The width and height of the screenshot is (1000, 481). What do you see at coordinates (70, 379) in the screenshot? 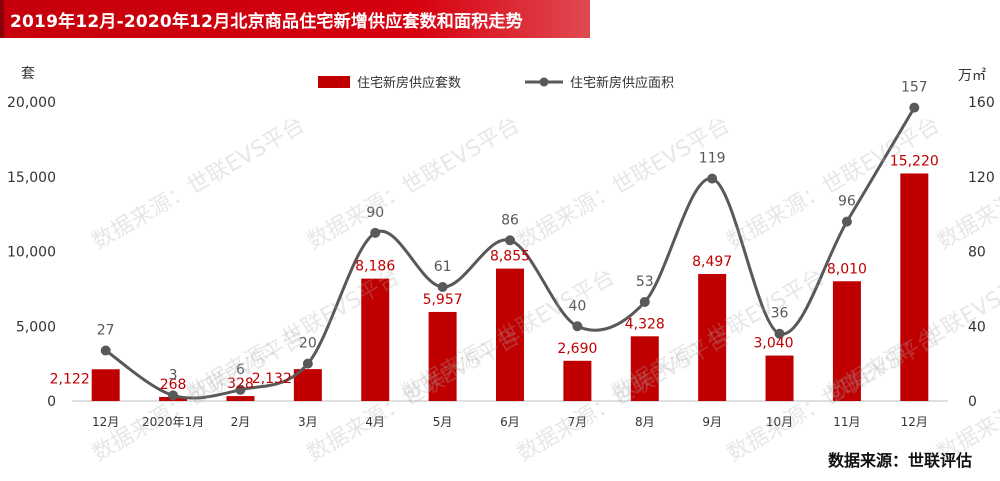
I see `bar-value-label: 2,122` at bounding box center [70, 379].